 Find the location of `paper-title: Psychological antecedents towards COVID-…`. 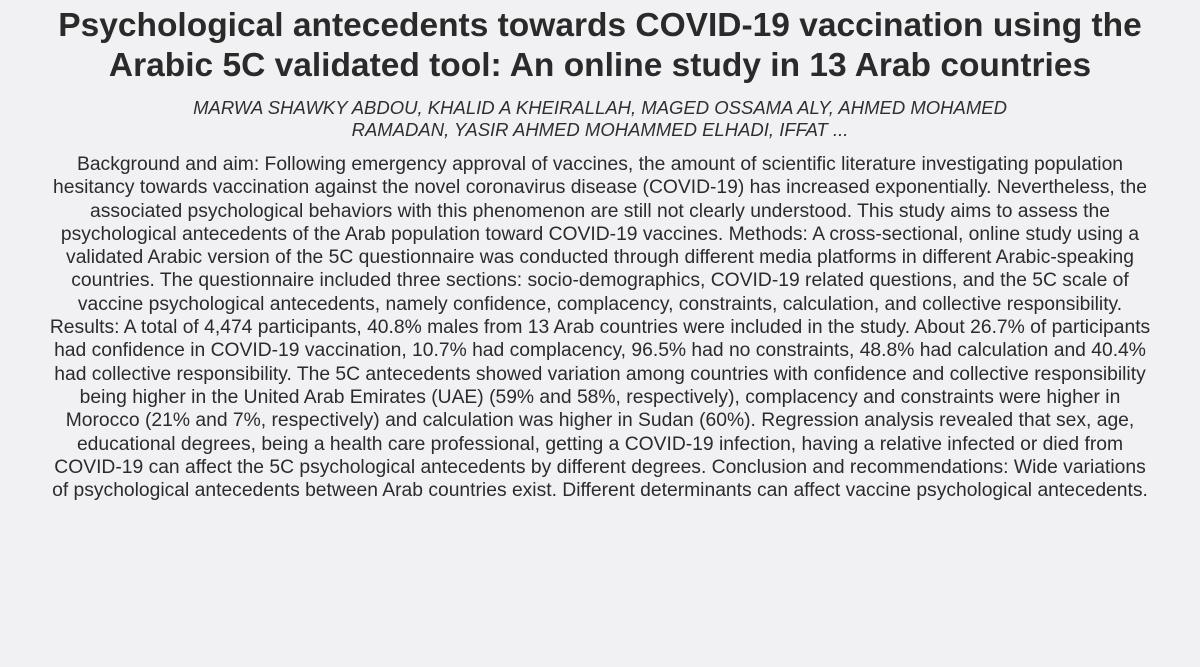

paper-title: Psychological antecedents towards COVID-… is located at coordinates (600, 45).